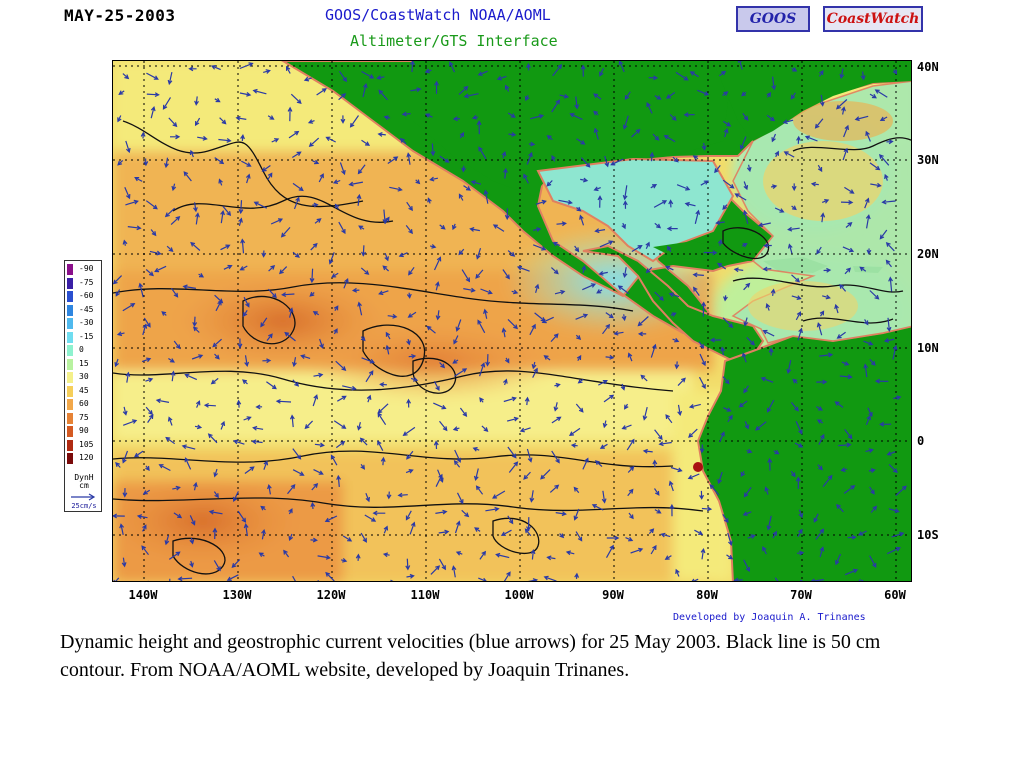 The width and height of the screenshot is (1024, 768). I want to click on lat-label-40n: 40N, so click(928, 67).